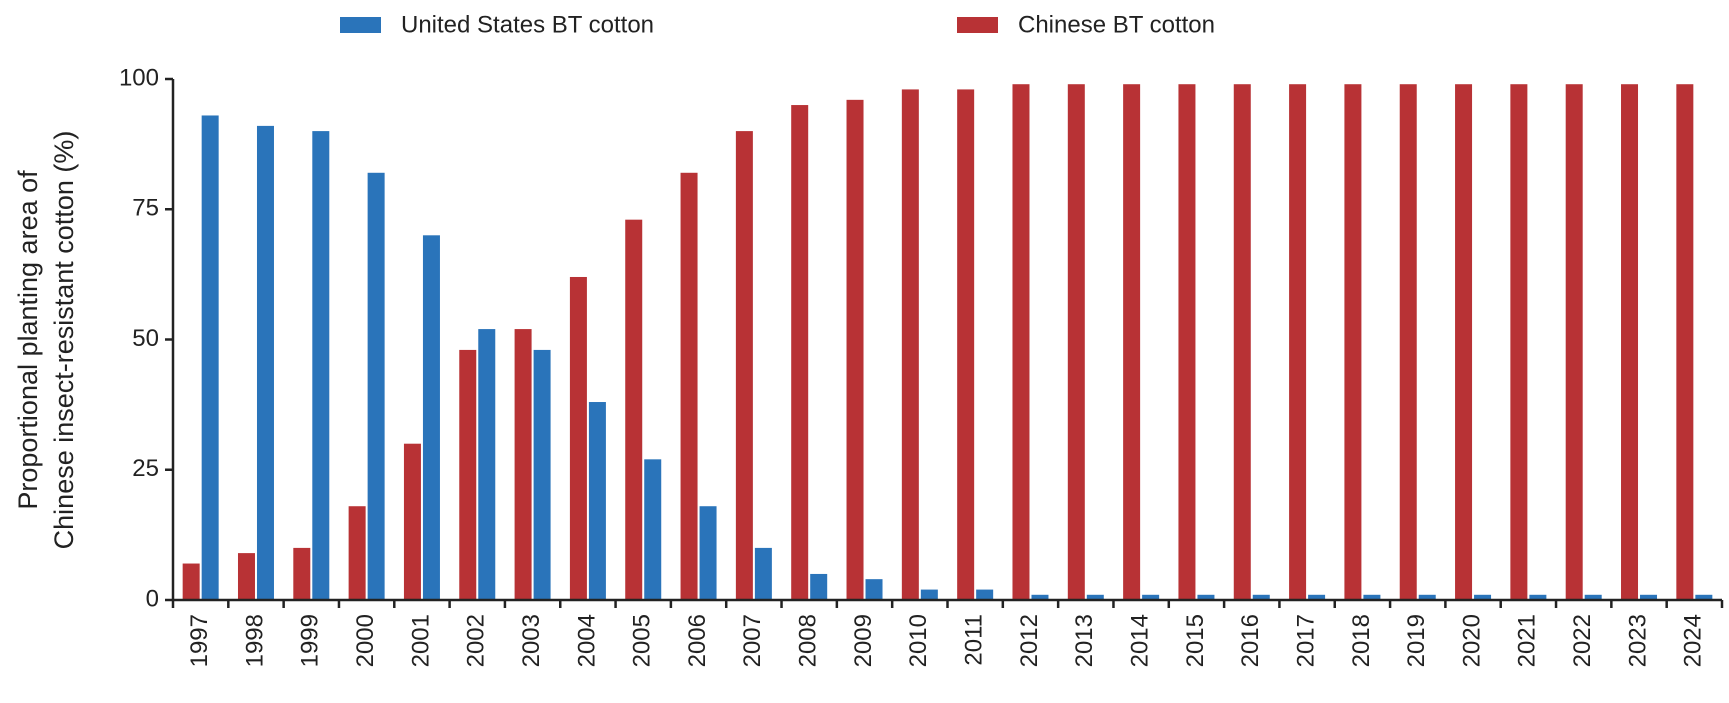  What do you see at coordinates (863, 640) in the screenshot?
I see `x-tick-label: 2009` at bounding box center [863, 640].